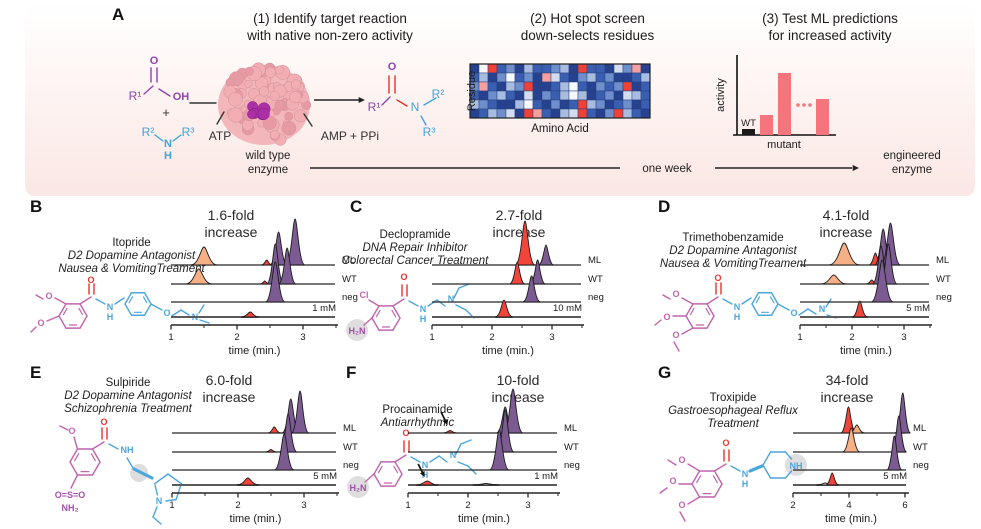 The image size is (981, 529). I want to click on drug-indication: Treatment, so click(733, 424).